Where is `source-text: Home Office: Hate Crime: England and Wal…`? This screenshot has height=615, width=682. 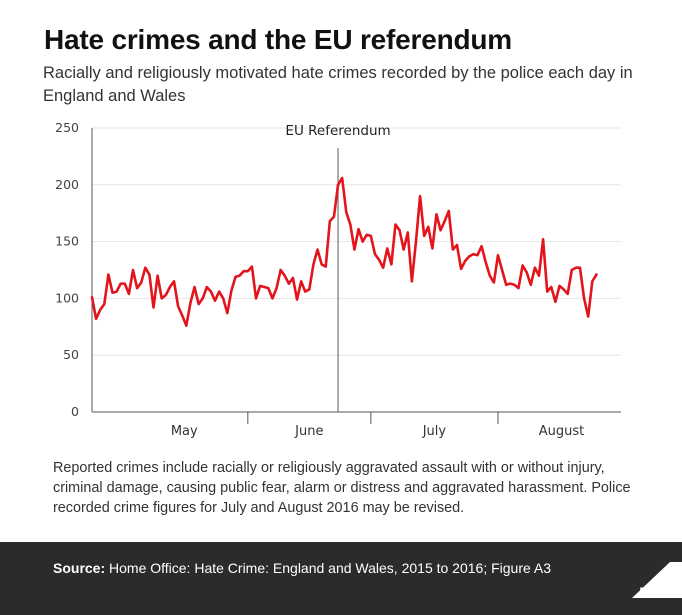
source-text: Home Office: Hate Crime: England and Wal… is located at coordinates (328, 568).